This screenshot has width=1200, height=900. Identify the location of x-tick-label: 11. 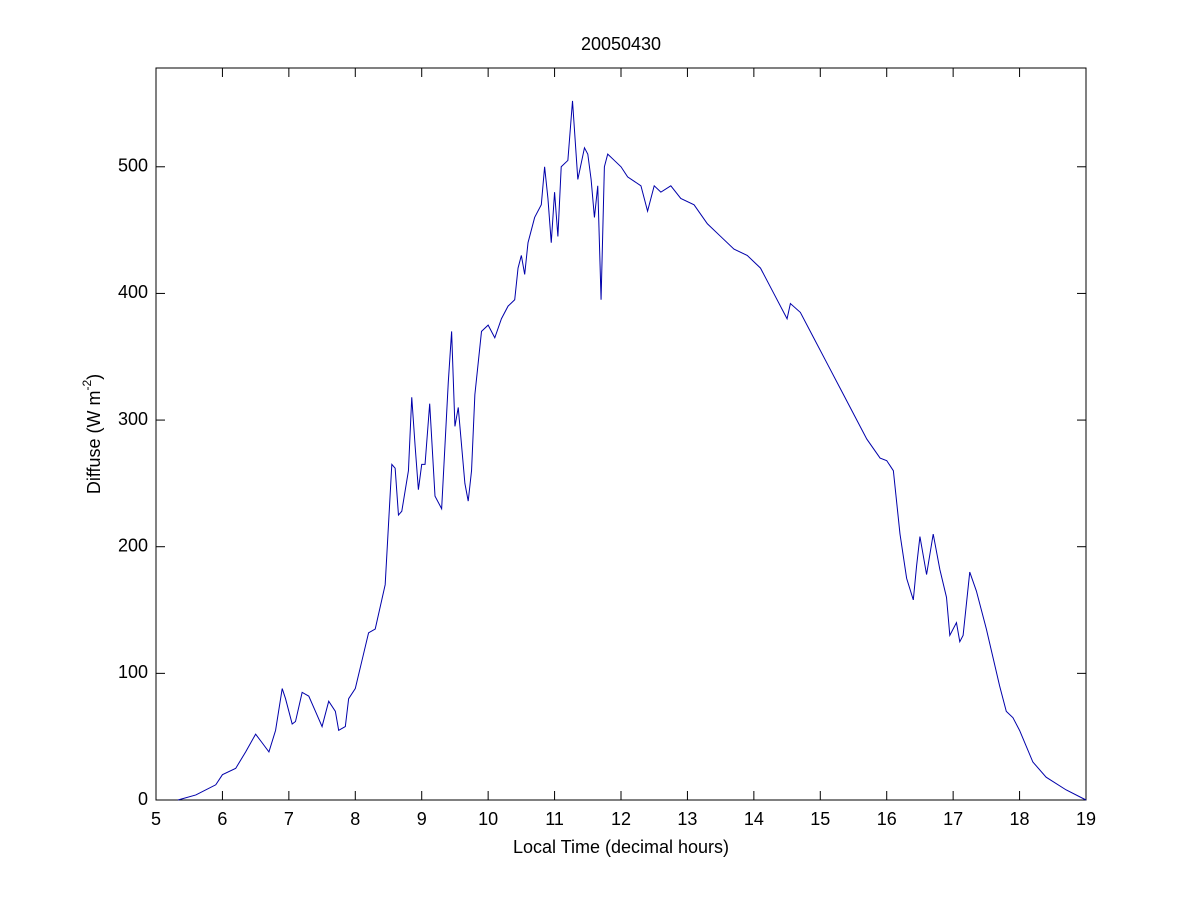
(554, 819).